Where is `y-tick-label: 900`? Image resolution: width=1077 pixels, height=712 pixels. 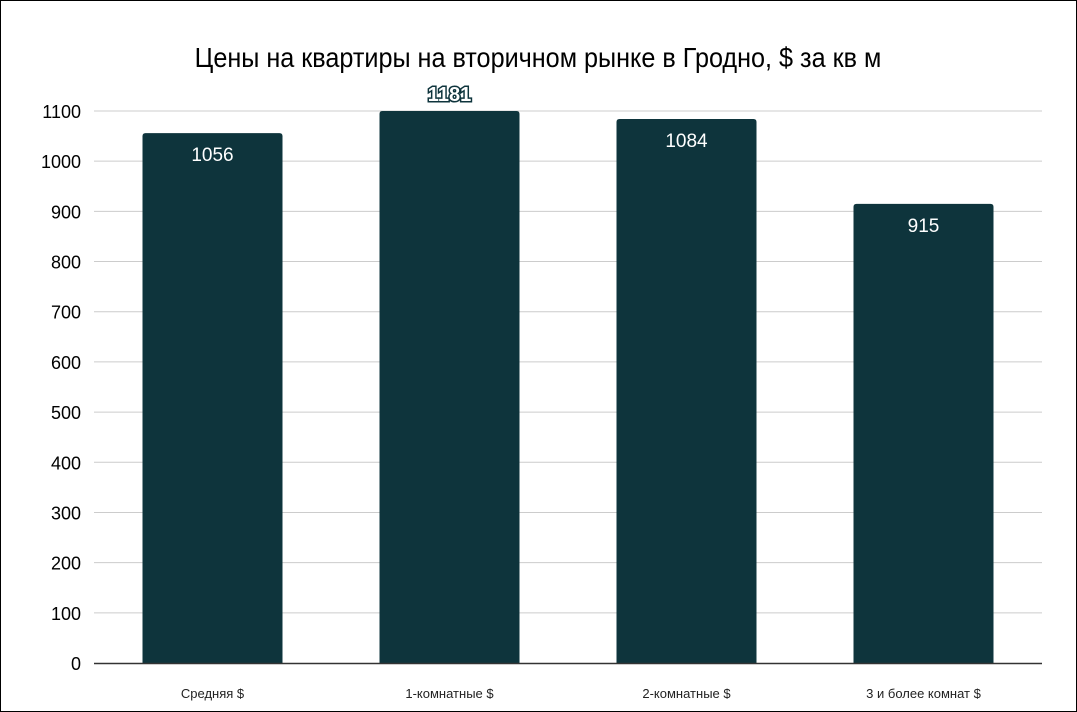 y-tick-label: 900 is located at coordinates (66, 212).